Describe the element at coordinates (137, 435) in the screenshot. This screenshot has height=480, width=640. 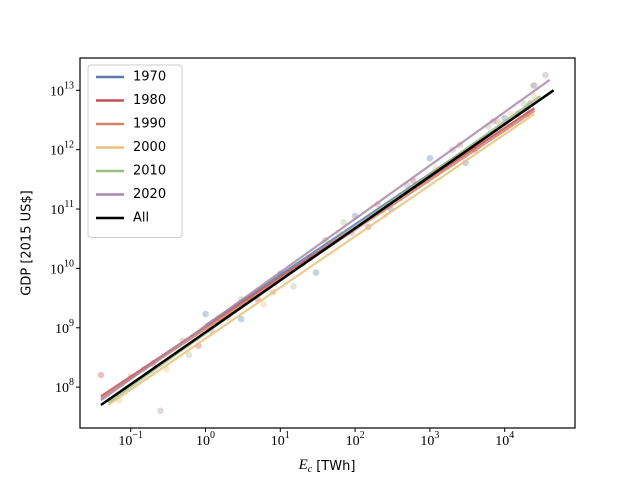
I see `x-tick-exponent: −1` at that location.